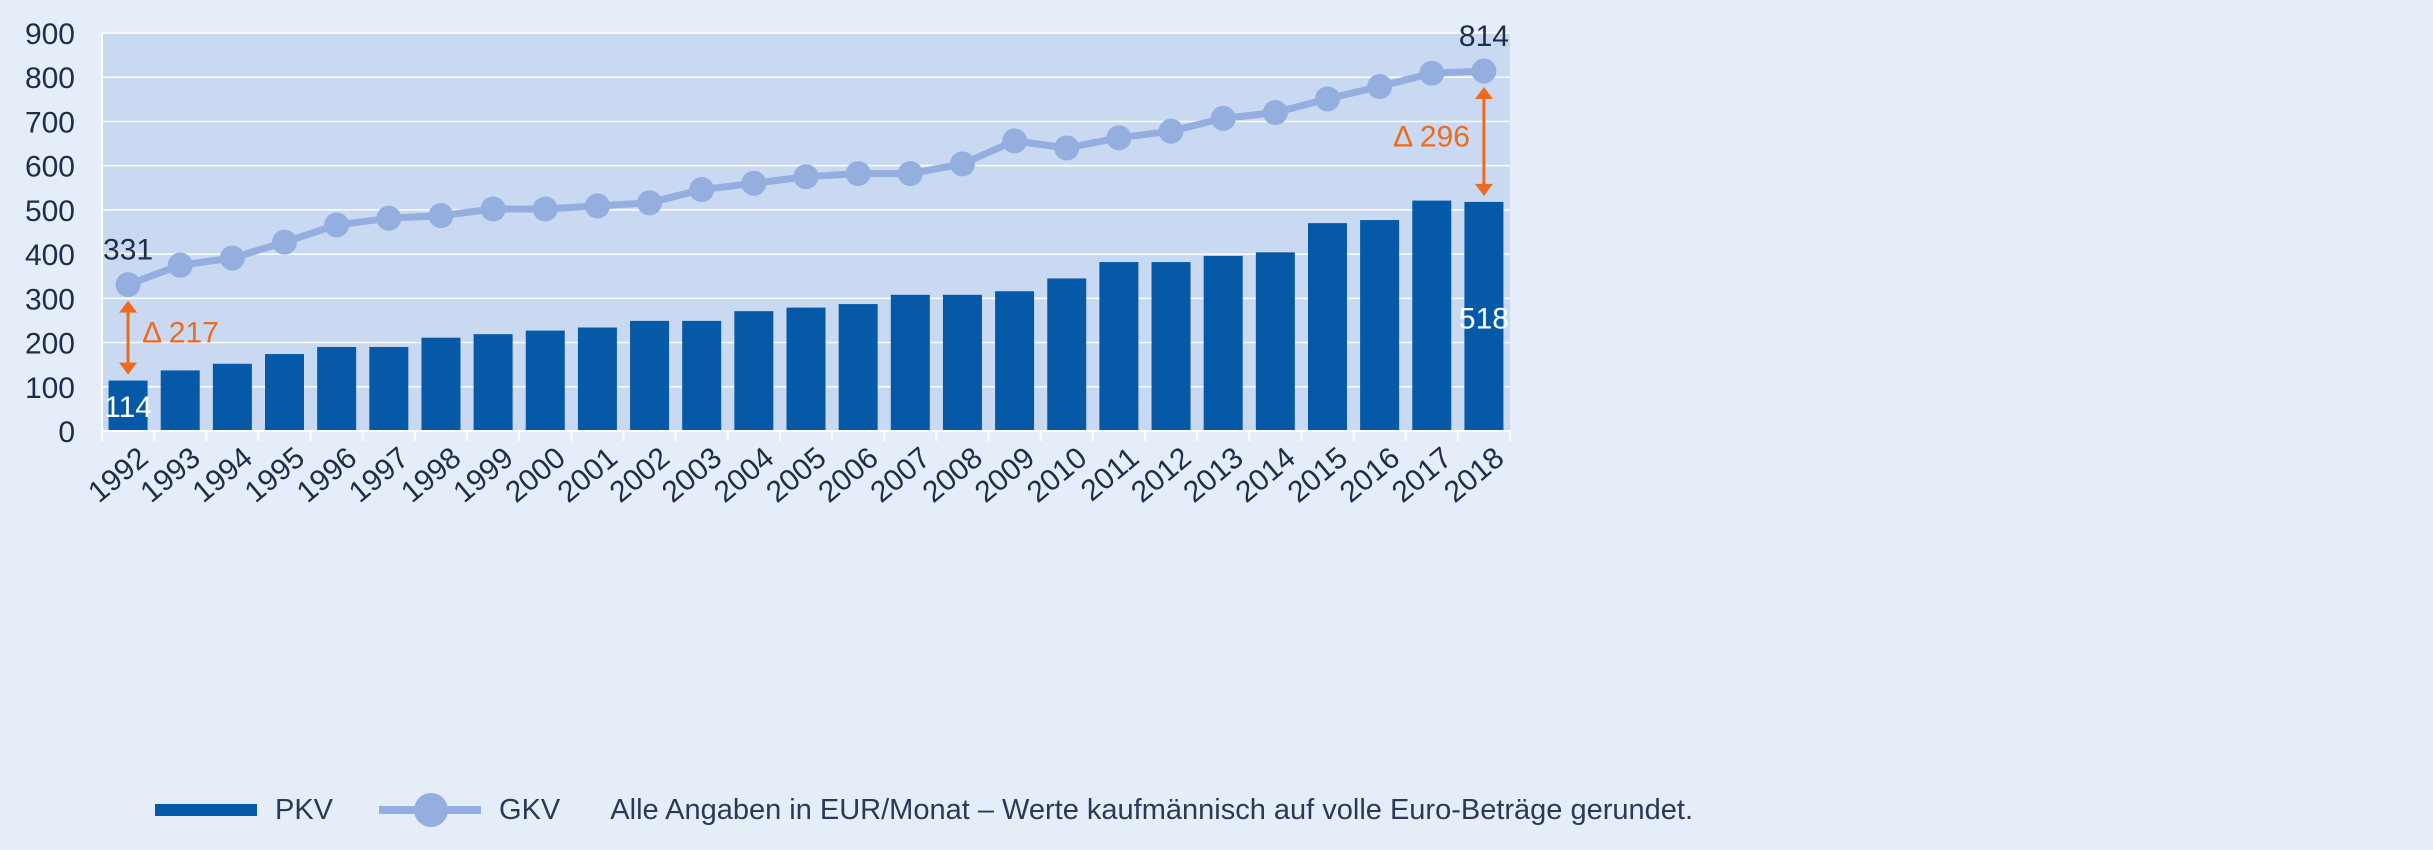 Image resolution: width=2433 pixels, height=850 pixels. I want to click on pkv-data-label-first: 114, so click(128, 407).